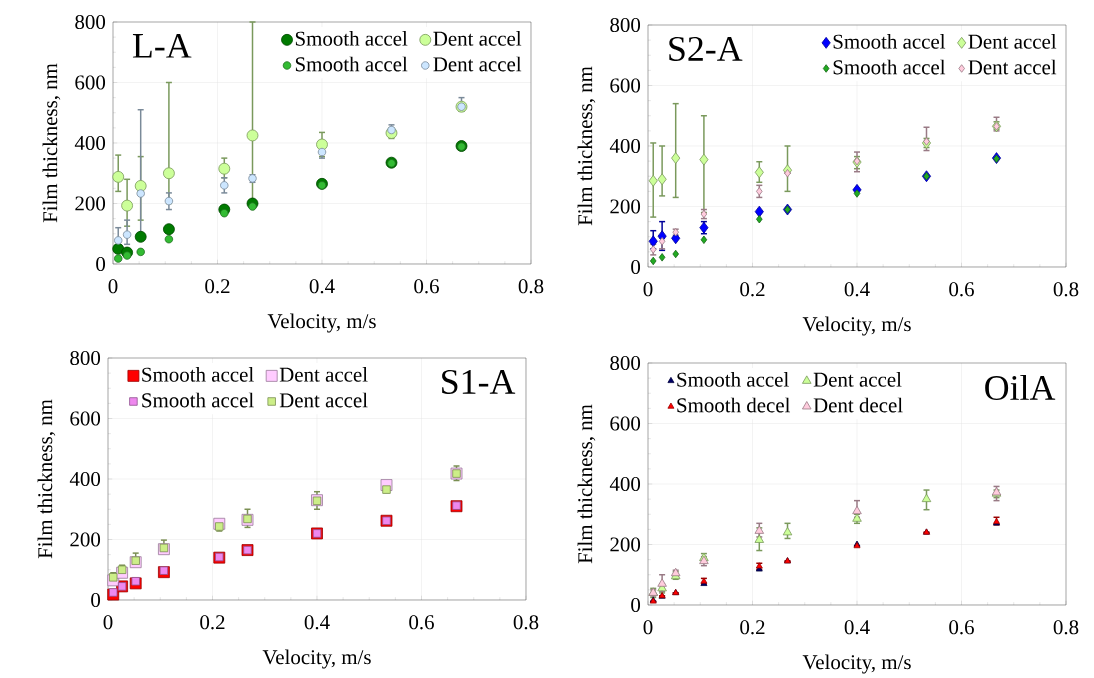 The image size is (1094, 678). I want to click on legend-label: Dent decel, so click(858, 405).